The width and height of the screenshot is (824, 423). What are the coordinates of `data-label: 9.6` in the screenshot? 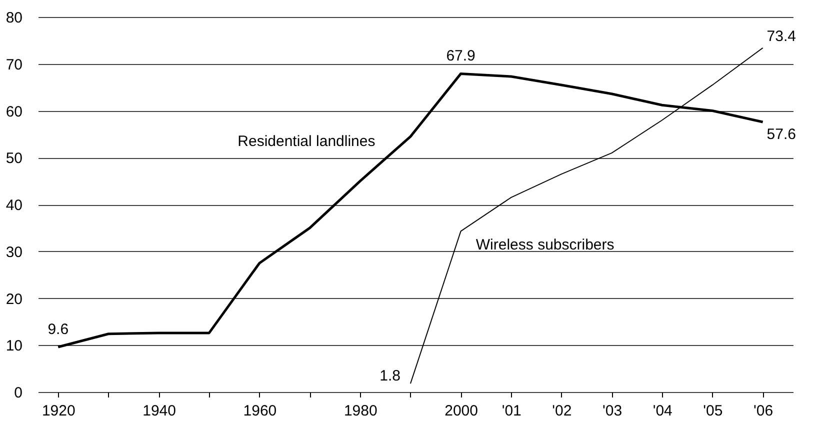 It's located at (58, 329).